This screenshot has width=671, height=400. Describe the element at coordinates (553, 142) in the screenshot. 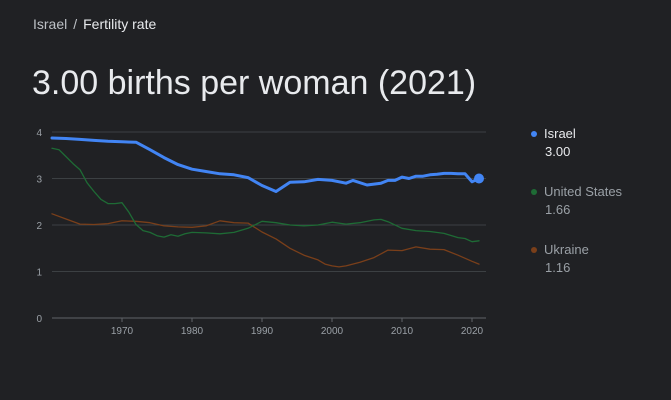

I see `legend-item-israel: Israel 3.00` at that location.